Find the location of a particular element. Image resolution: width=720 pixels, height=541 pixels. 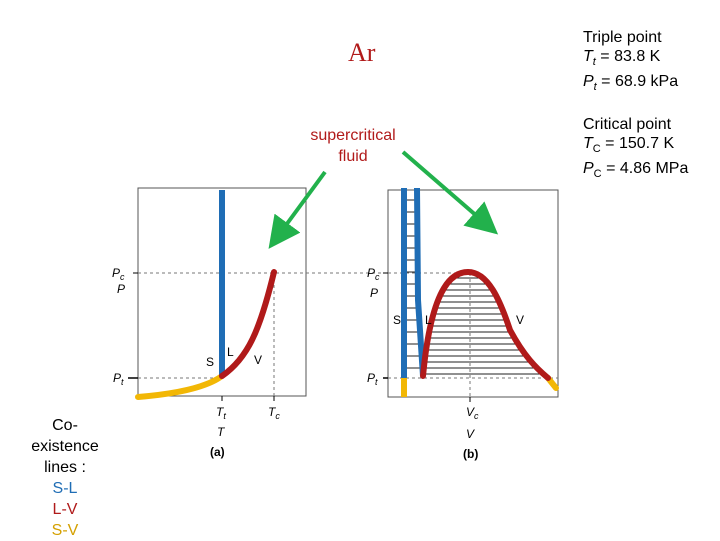

v-region-label-b: V is located at coordinates (520, 320).